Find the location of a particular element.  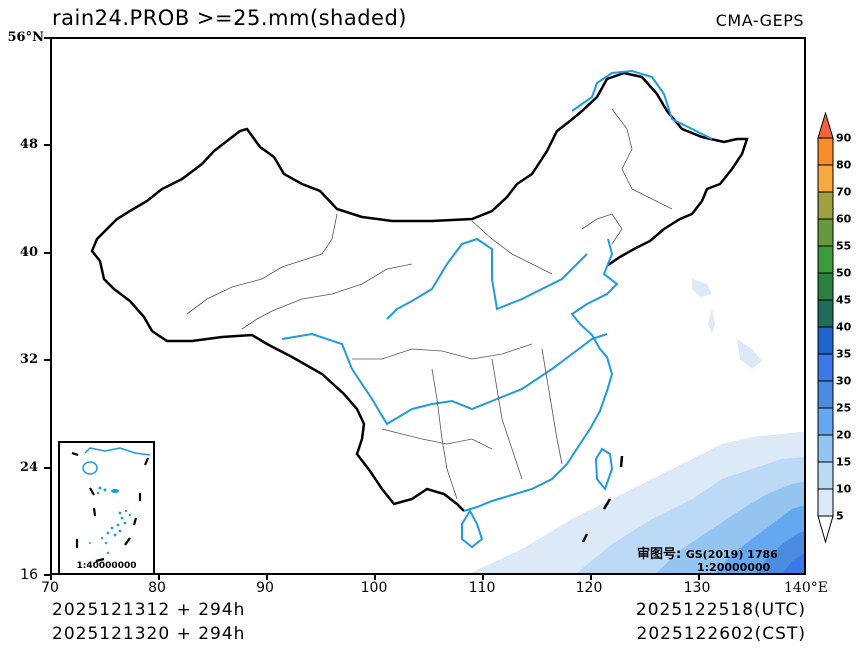

colorbar-label-60: 60 is located at coordinates (844, 219).